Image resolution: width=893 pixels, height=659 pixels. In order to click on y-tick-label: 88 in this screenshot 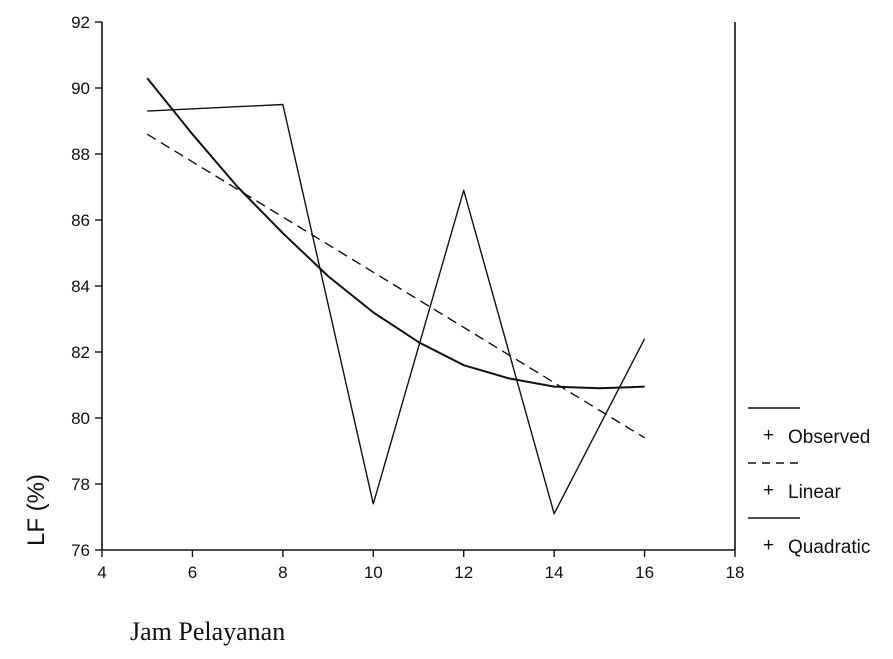, I will do `click(80, 154)`.